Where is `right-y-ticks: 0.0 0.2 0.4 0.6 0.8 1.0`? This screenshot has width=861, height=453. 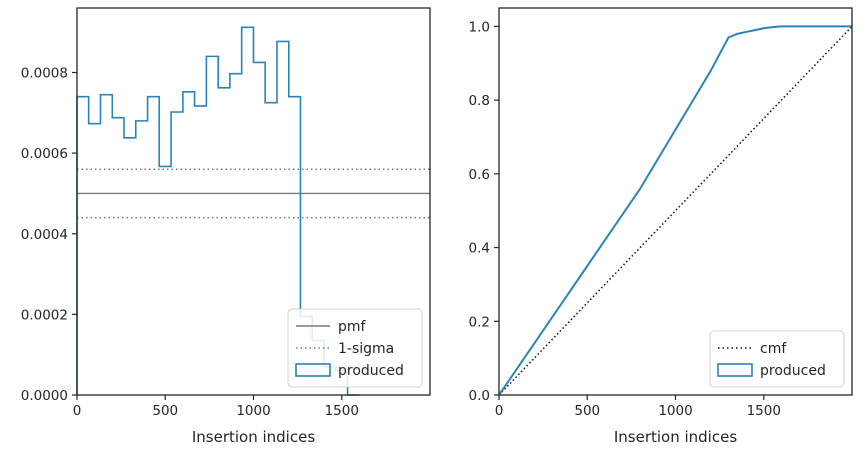
right-y-ticks: 0.0 0.2 0.4 0.6 0.8 1.0 is located at coordinates (484, 211).